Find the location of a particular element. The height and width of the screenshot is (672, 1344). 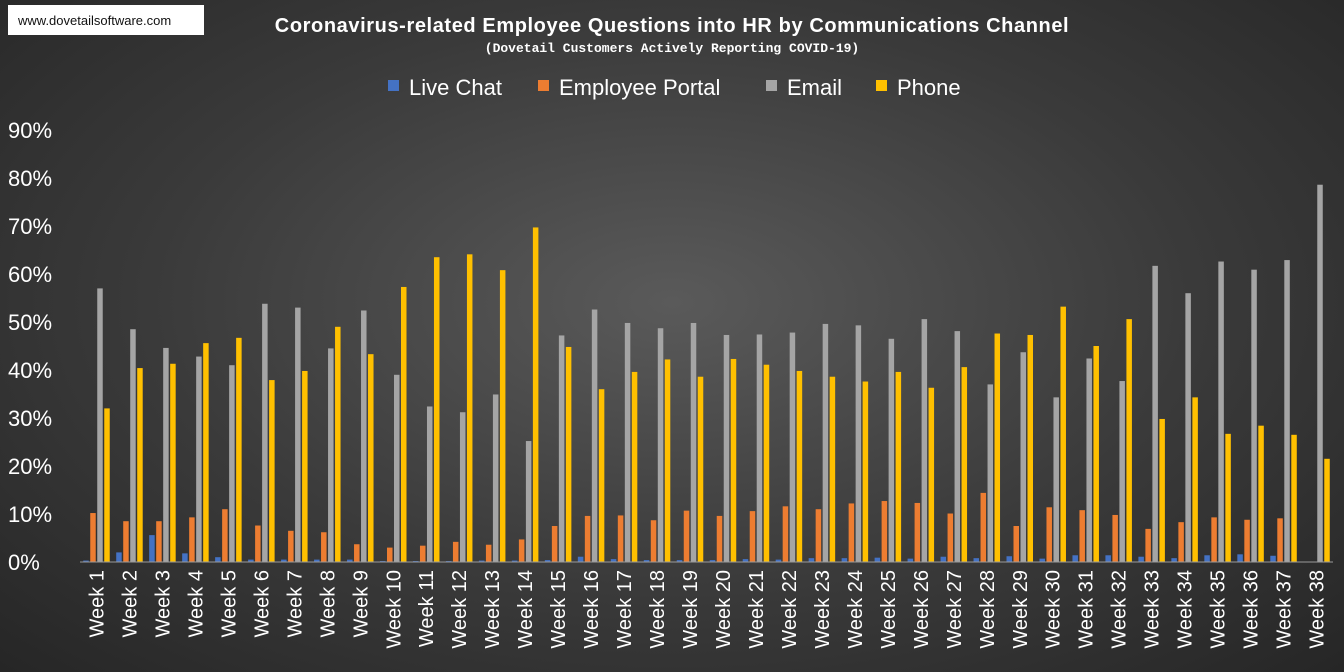

x-tick-label: Week 15 is located at coordinates (559, 609).